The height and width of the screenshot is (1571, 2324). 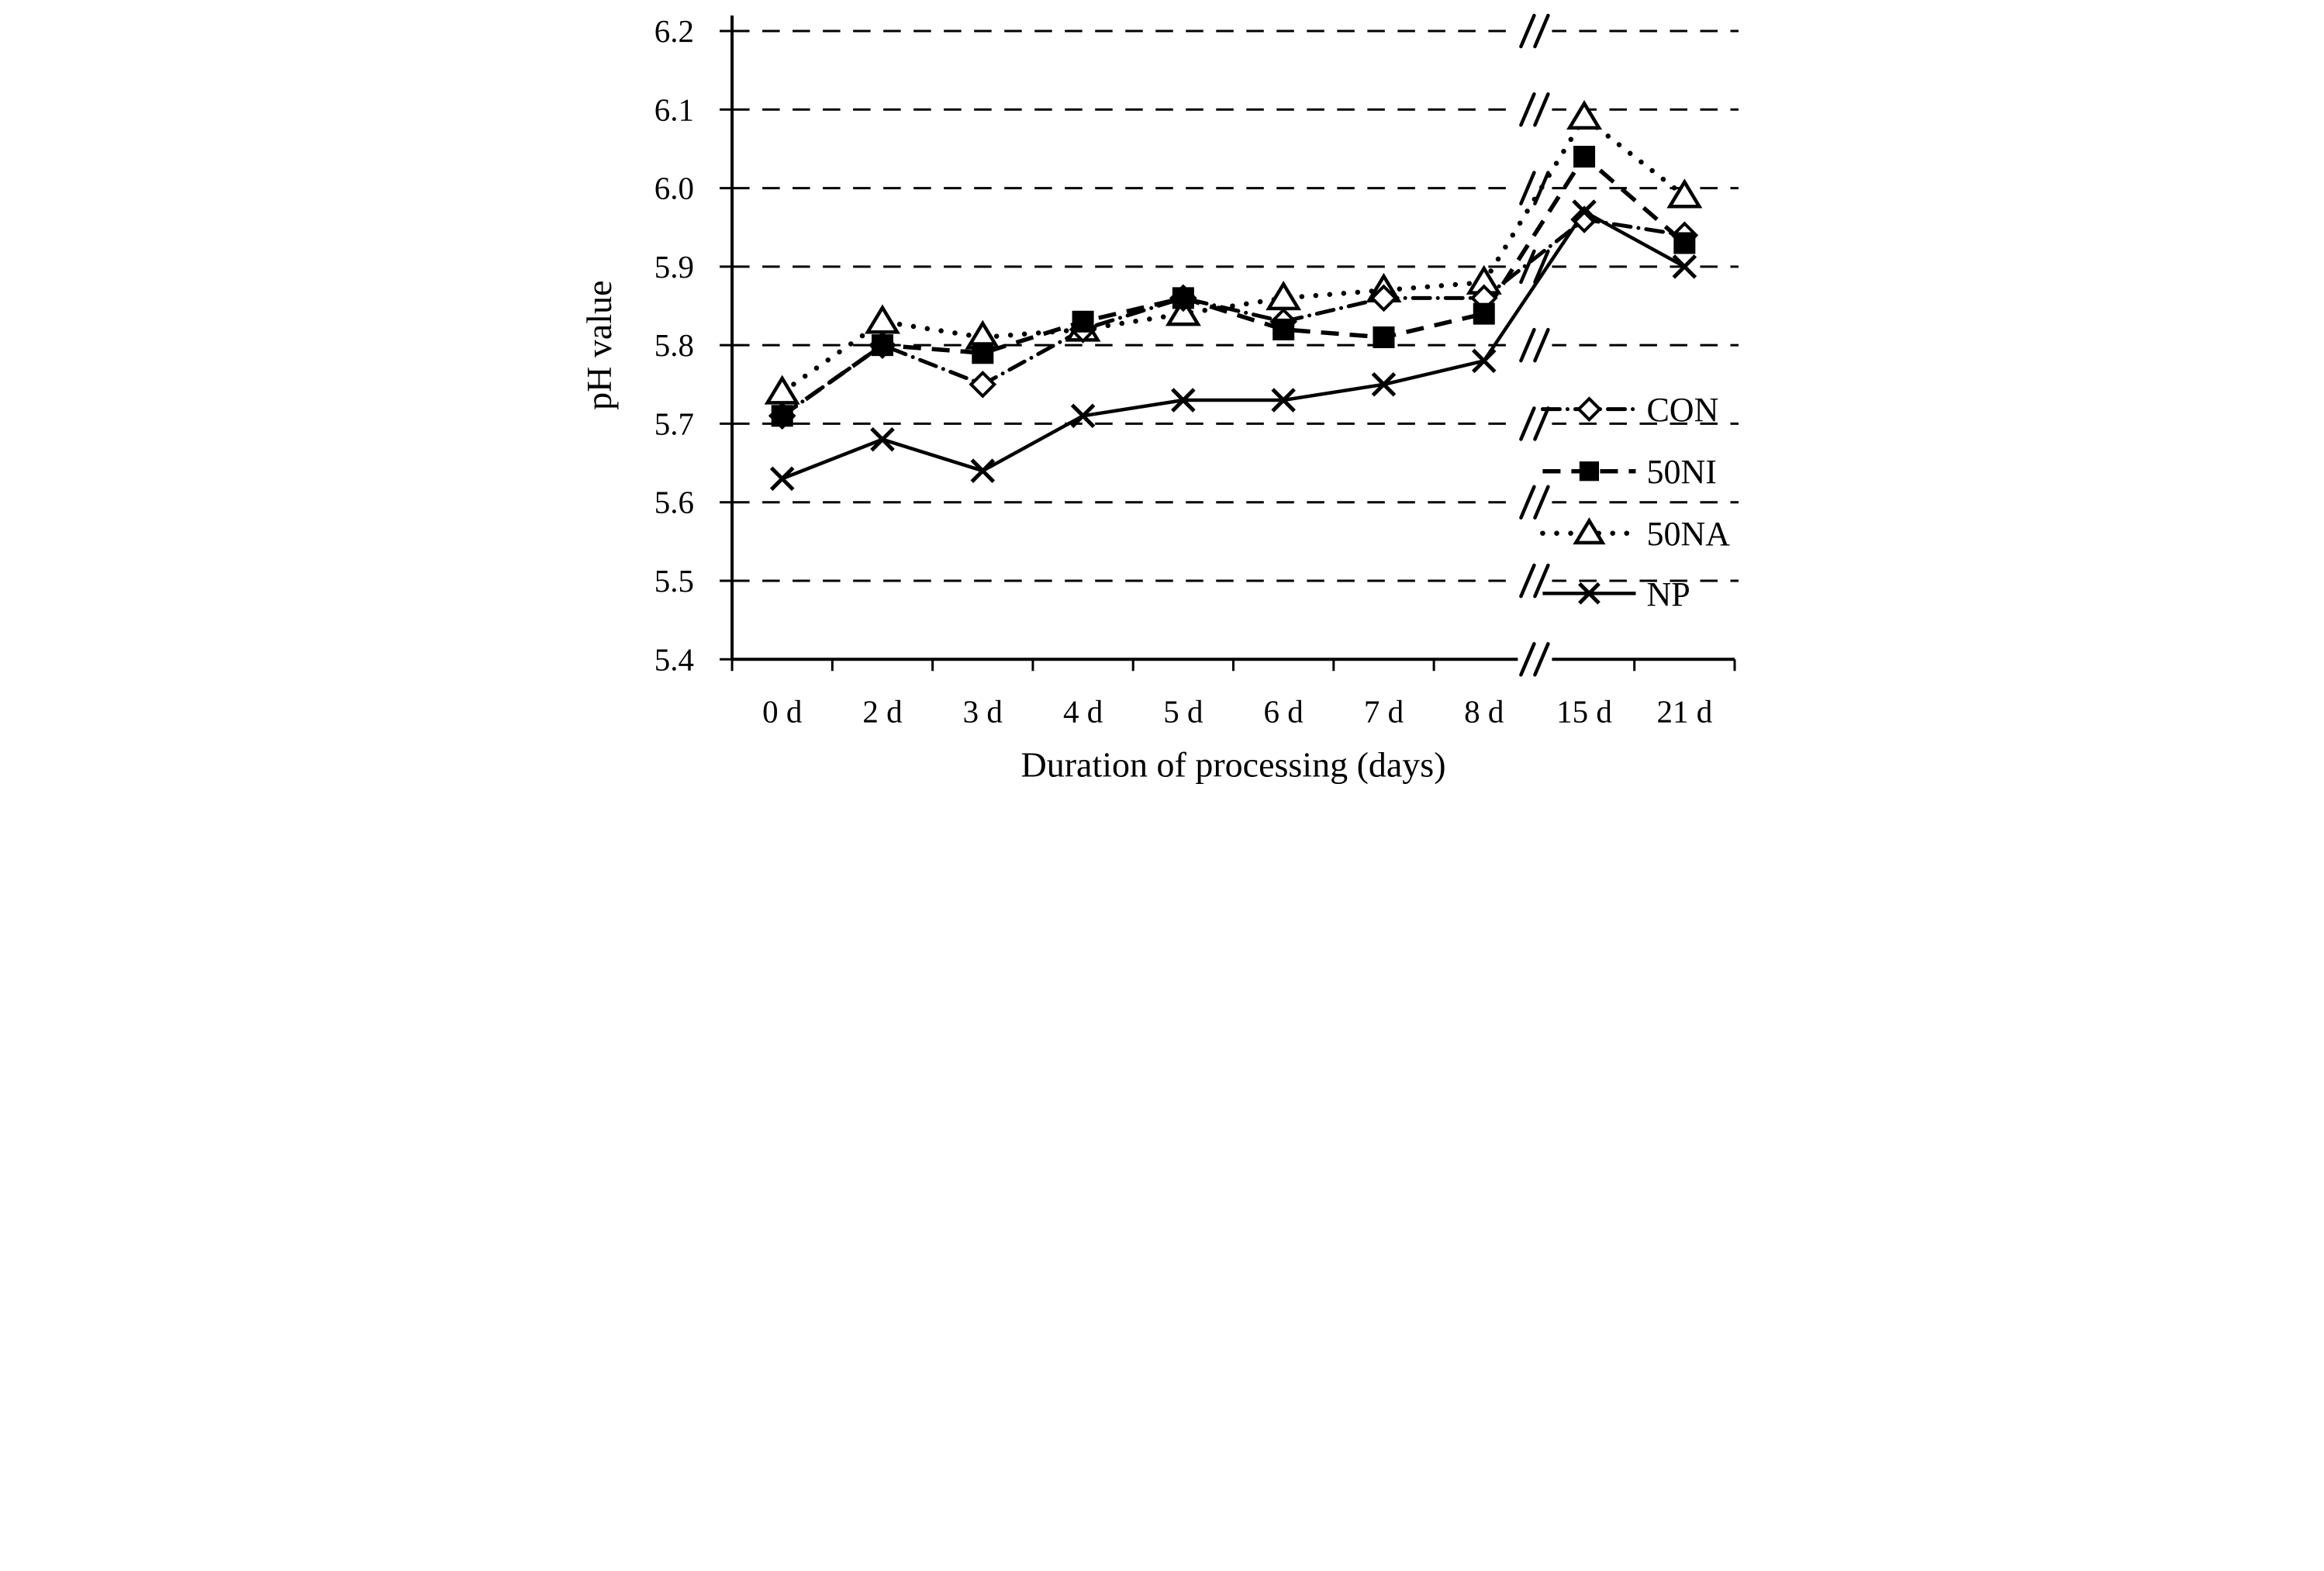 I want to click on series-markers, so click(x=1233, y=296).